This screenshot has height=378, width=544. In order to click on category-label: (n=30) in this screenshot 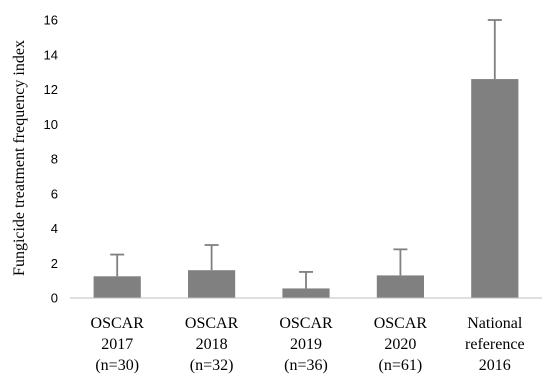, I will do `click(117, 365)`.